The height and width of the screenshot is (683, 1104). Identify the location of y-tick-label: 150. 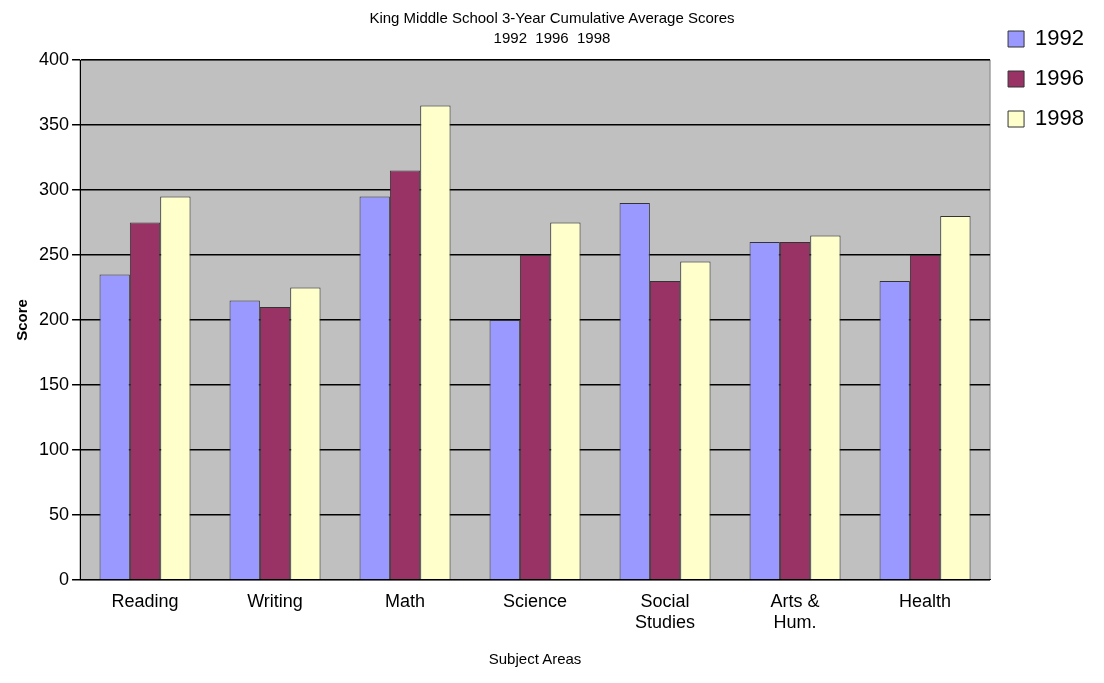
(54, 383).